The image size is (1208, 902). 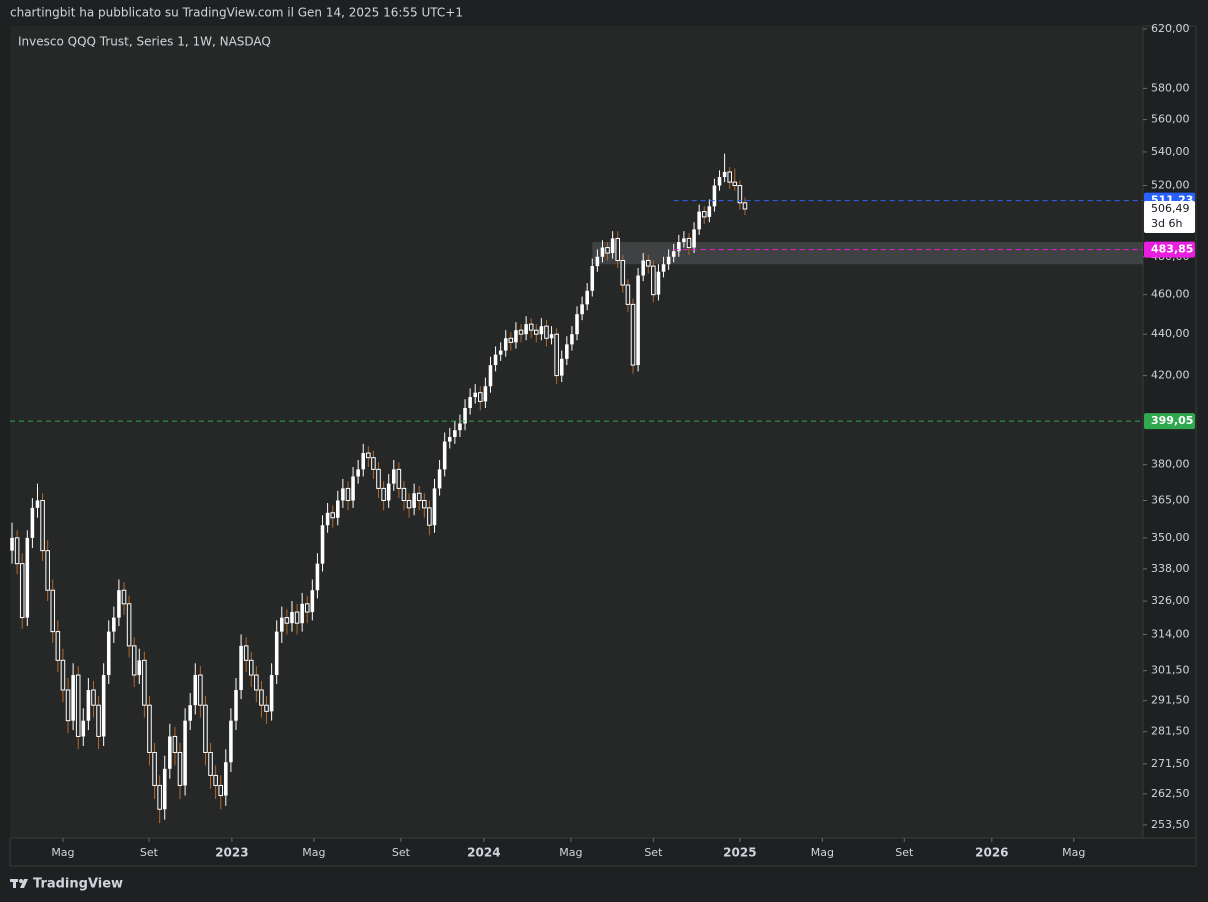 I want to click on legend-title: Invesco QQQ Trust, Series 1, 1W, NASDAQ, so click(x=144, y=42).